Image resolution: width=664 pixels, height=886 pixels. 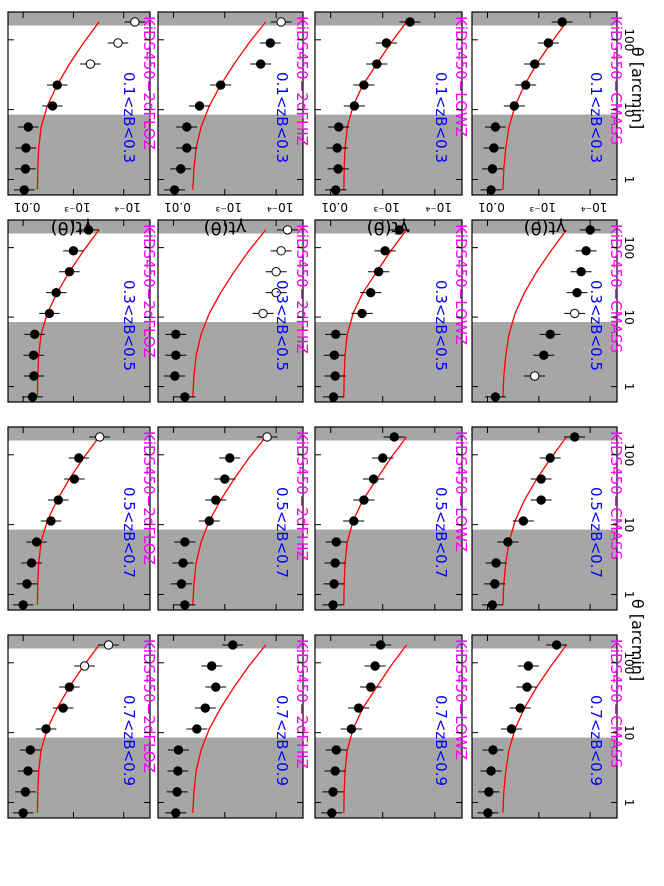 What do you see at coordinates (461, 76) in the screenshot?
I see `sample-label: KiDS450−LOWZ` at bounding box center [461, 76].